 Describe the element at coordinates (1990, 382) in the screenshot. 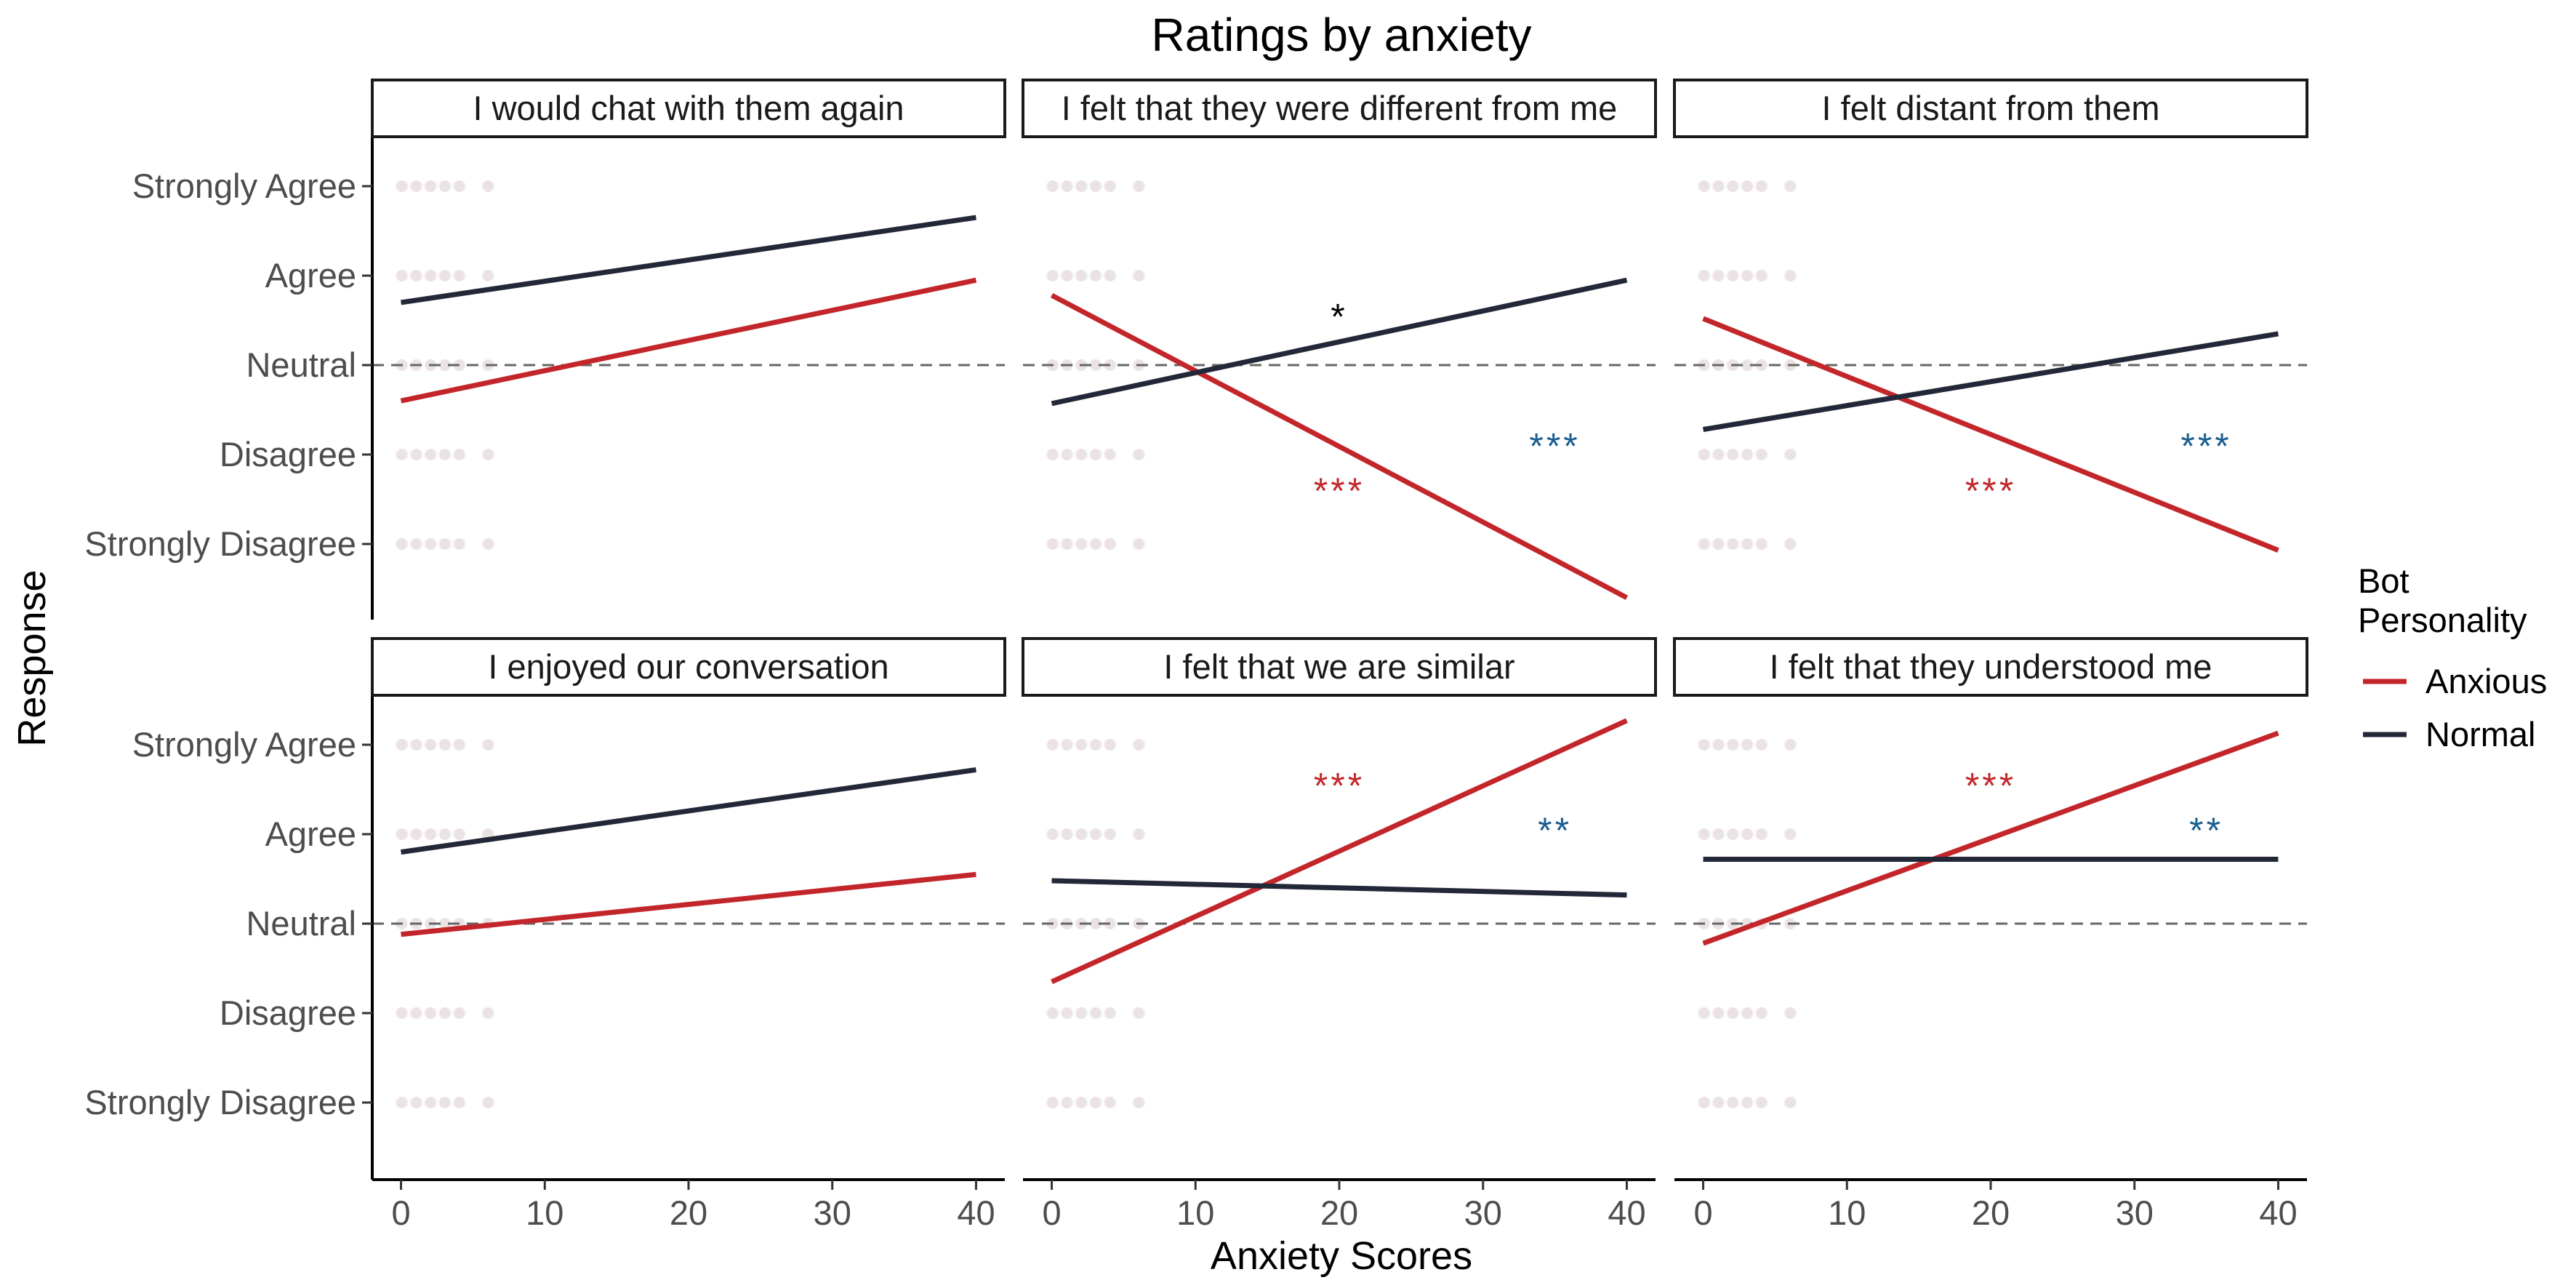

I see `trend-line-normal` at that location.